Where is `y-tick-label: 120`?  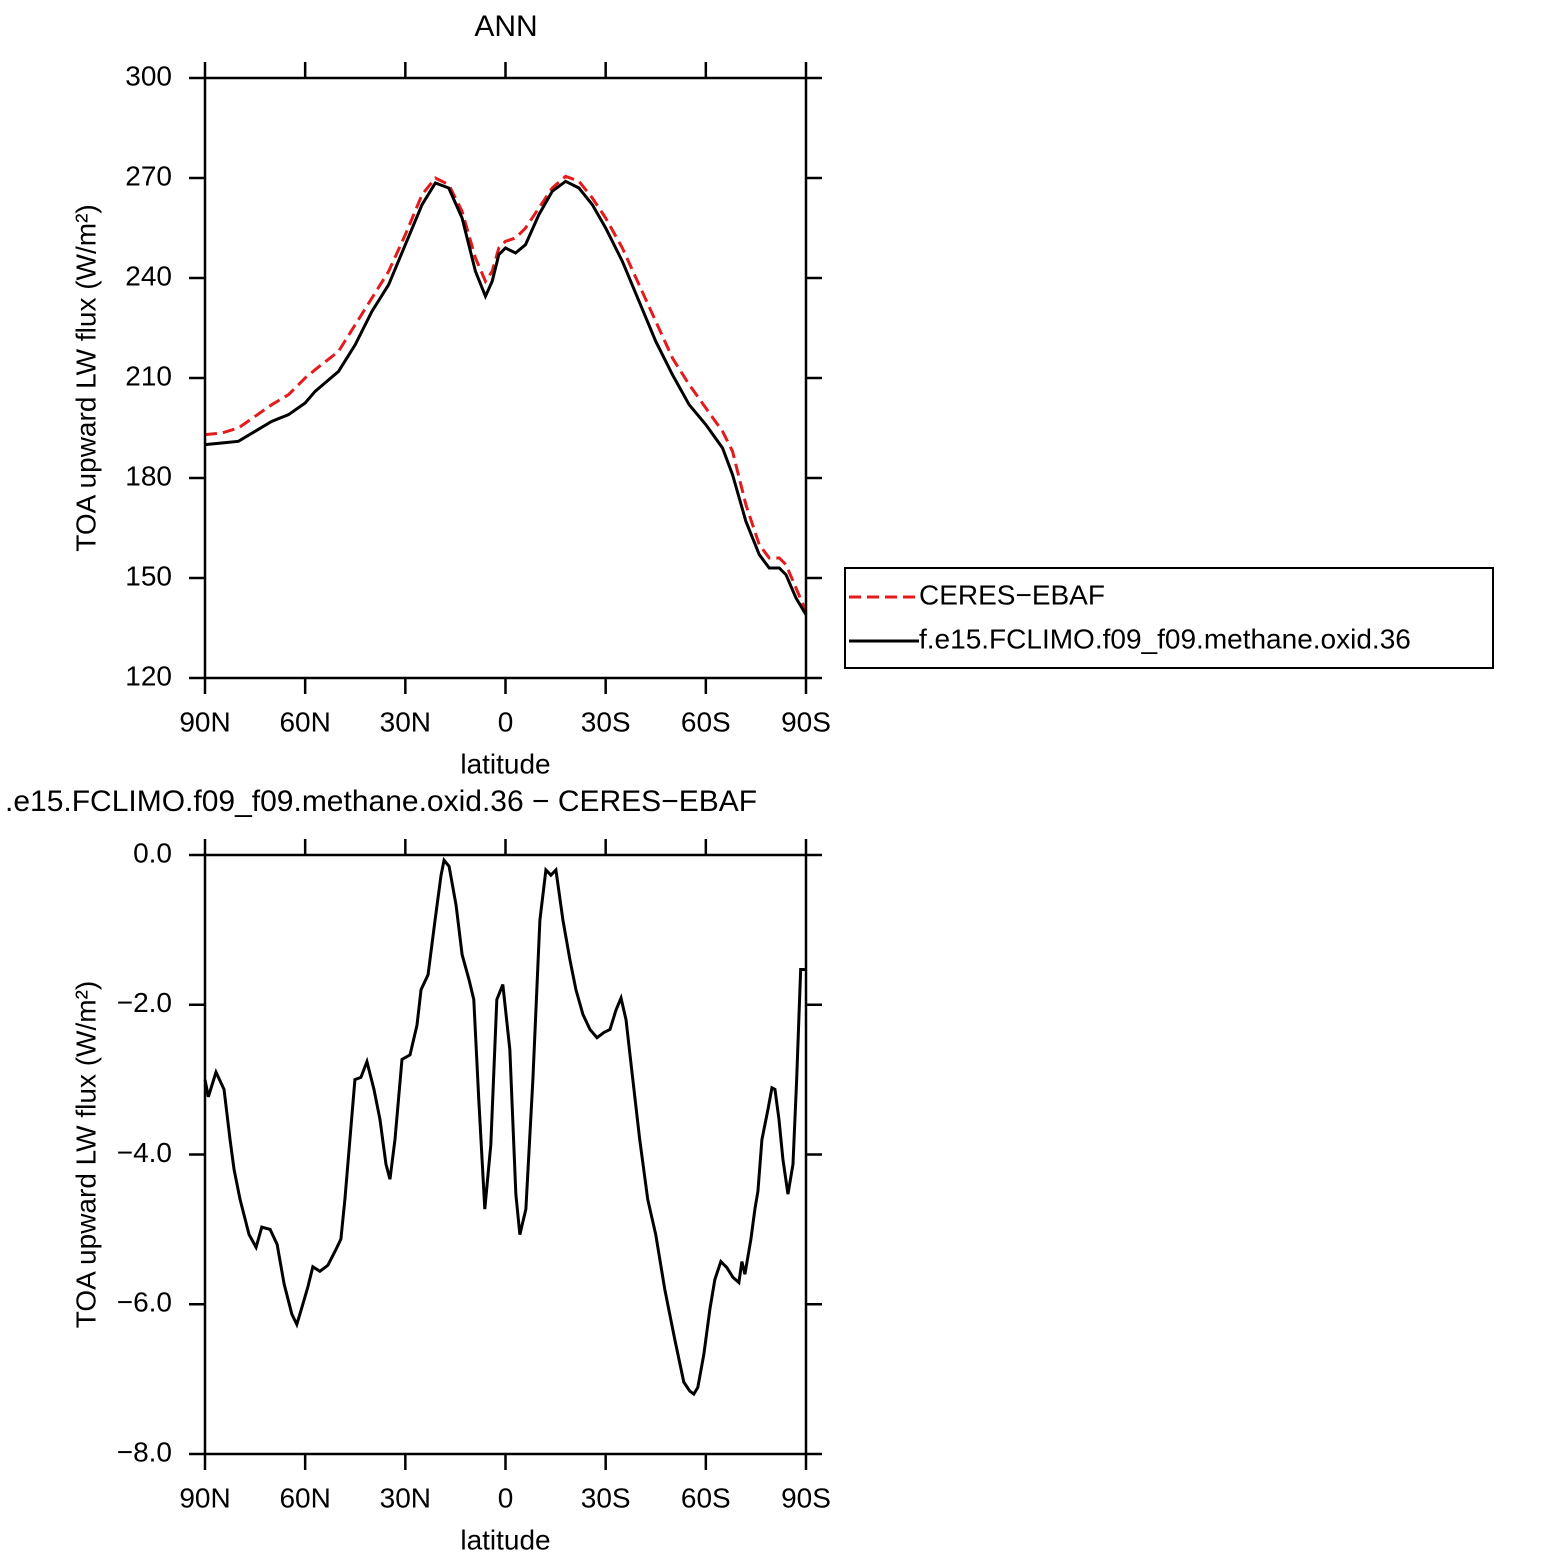 y-tick-label: 120 is located at coordinates (148, 675).